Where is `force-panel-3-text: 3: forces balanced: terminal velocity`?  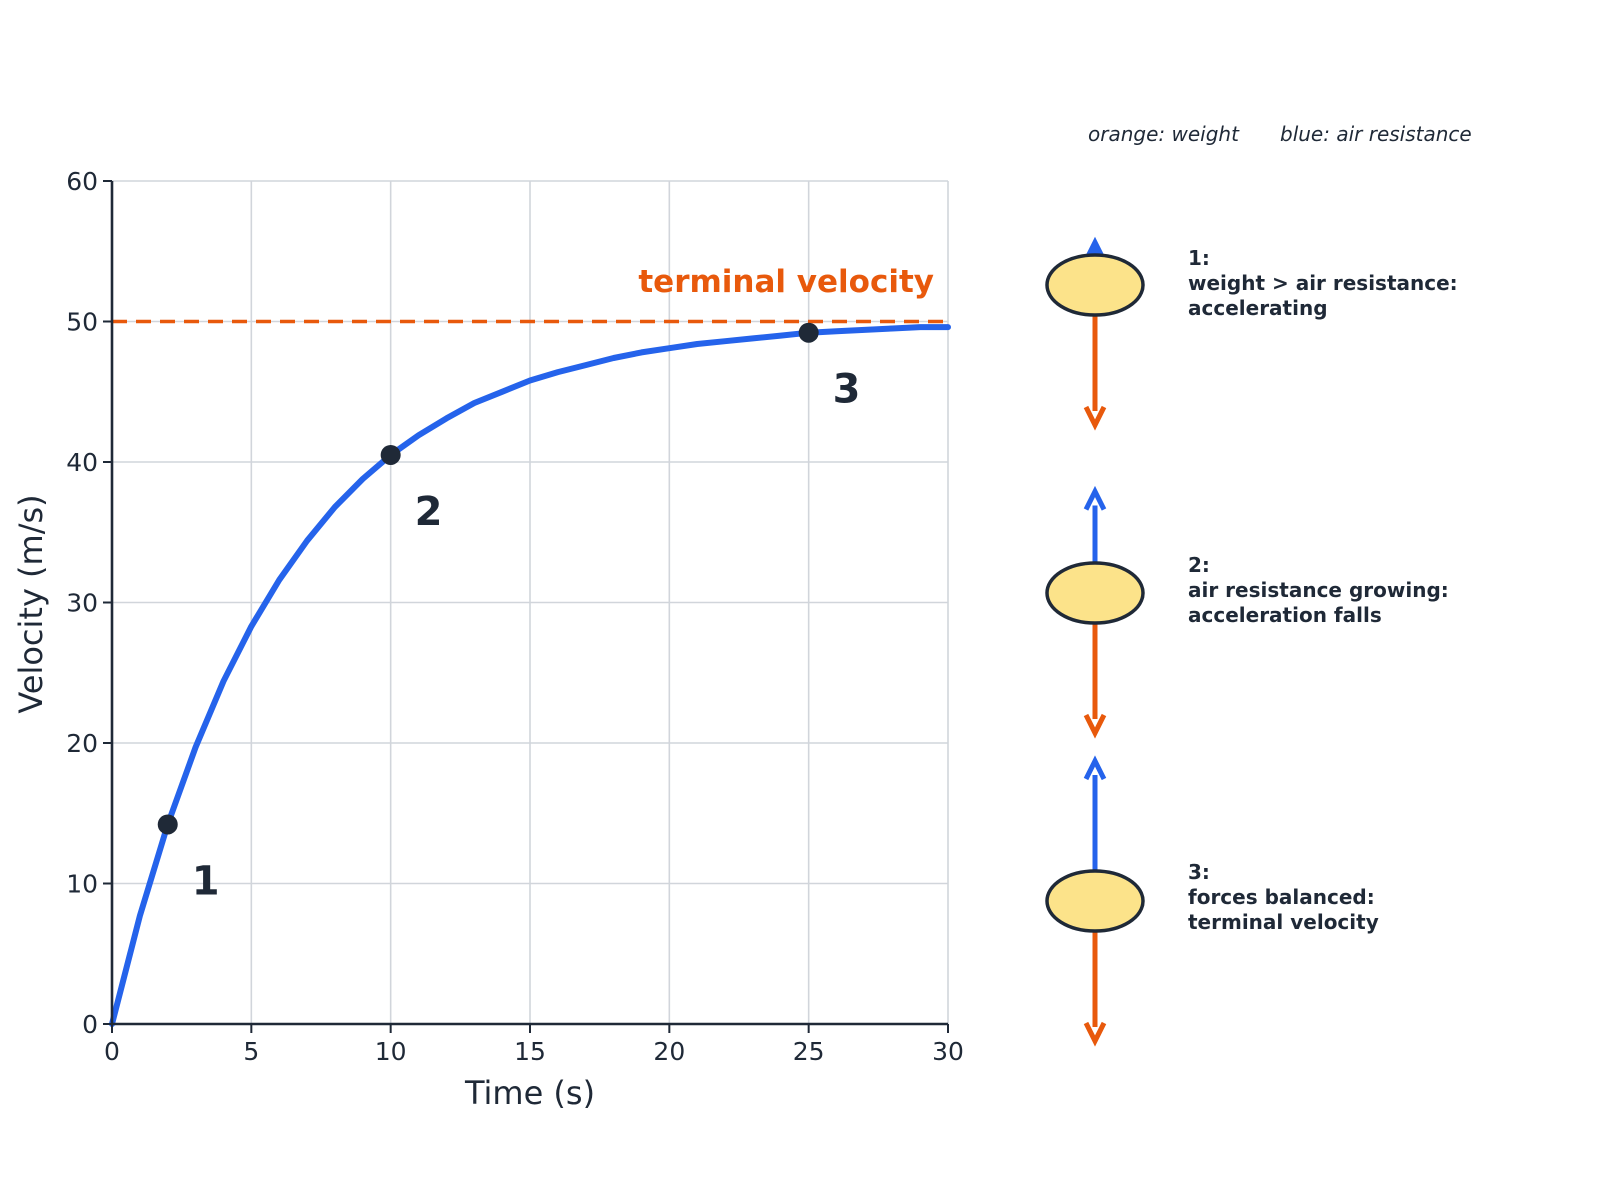
force-panel-3-text: 3: forces balanced: terminal velocity is located at coordinates (1283, 897).